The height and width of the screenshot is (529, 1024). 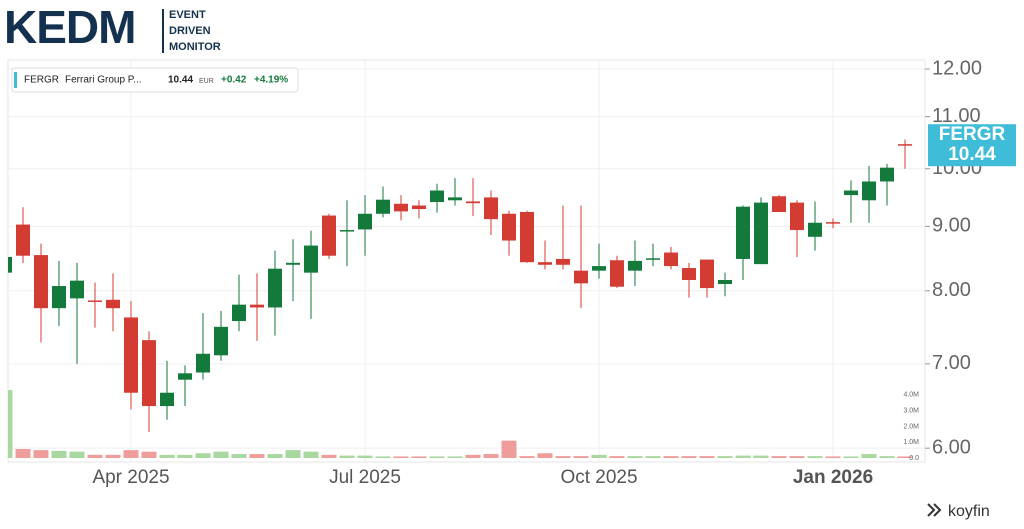 What do you see at coordinates (914, 458) in the screenshot?
I see `y2-tick-label: 0.0` at bounding box center [914, 458].